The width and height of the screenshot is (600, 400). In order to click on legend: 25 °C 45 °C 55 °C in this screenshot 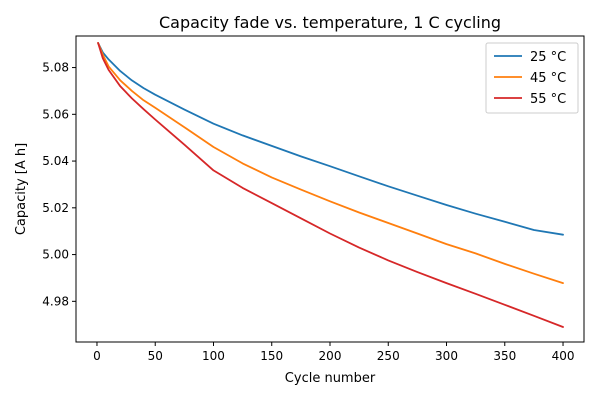, I will do `click(532, 78)`.